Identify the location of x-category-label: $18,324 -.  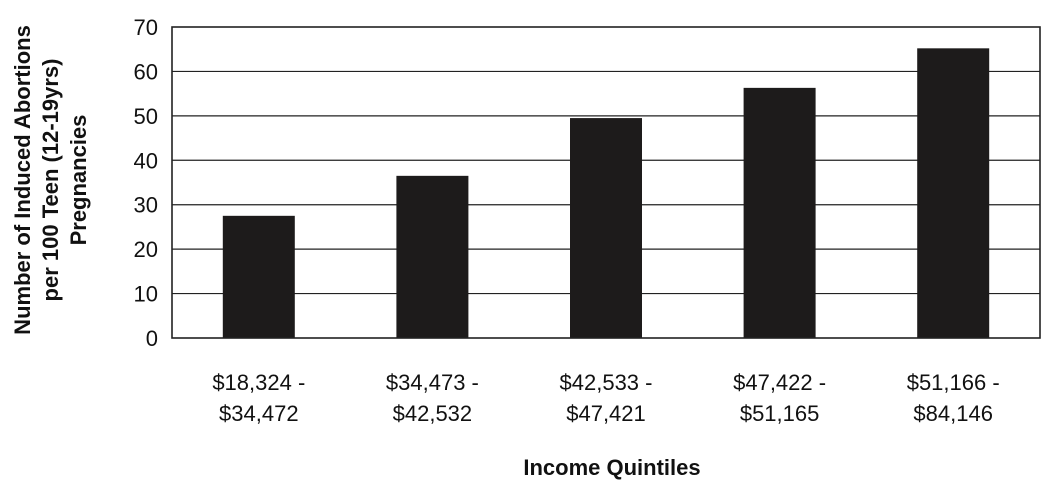
(258, 382).